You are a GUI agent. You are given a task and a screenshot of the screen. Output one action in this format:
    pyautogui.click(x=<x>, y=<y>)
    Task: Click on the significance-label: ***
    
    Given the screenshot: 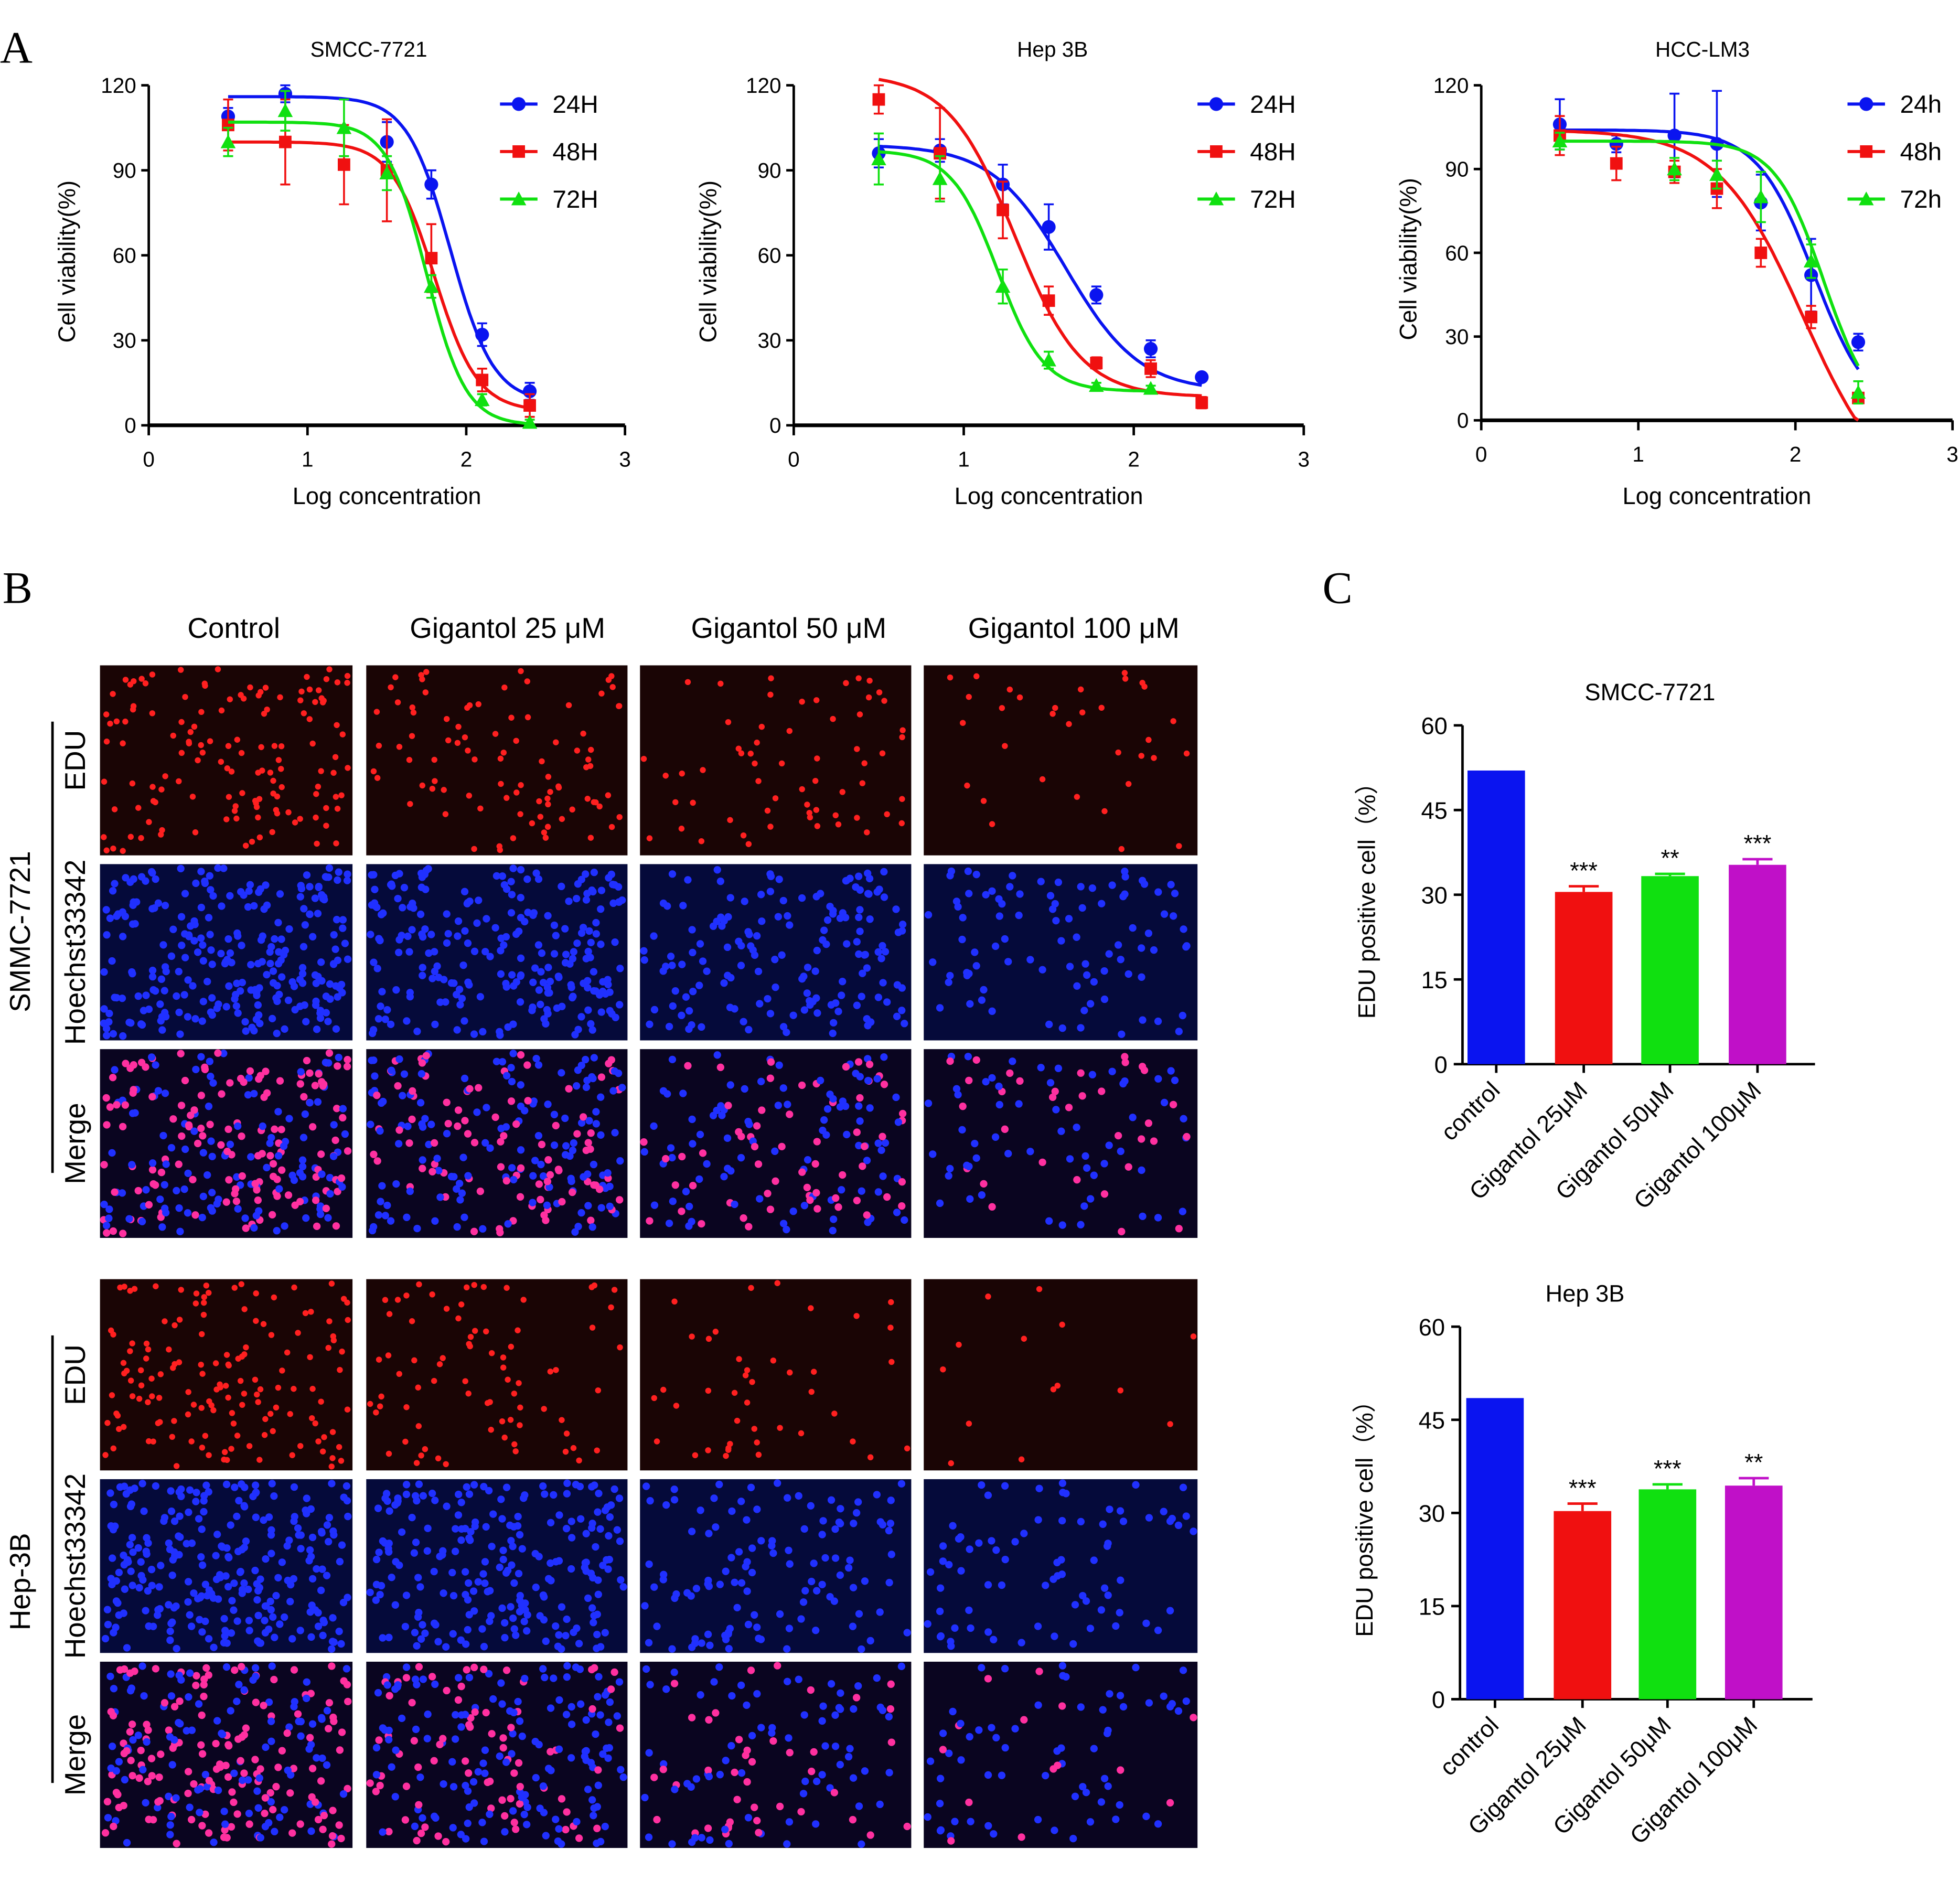 What is the action you would take?
    pyautogui.click(x=1583, y=1487)
    